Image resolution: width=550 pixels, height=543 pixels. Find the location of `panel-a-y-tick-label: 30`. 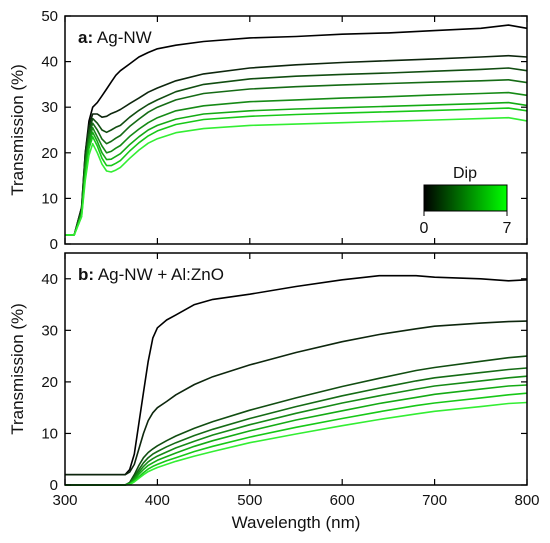

panel-a-y-tick-label: 30 is located at coordinates (49, 107).